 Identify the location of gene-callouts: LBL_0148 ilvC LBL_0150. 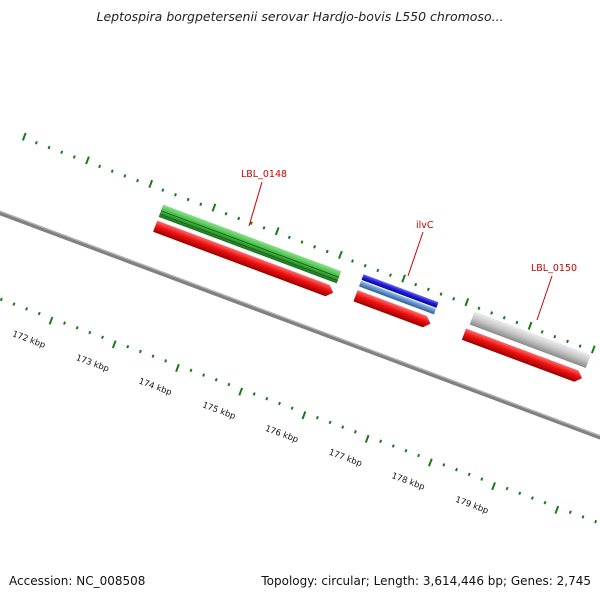
(409, 245).